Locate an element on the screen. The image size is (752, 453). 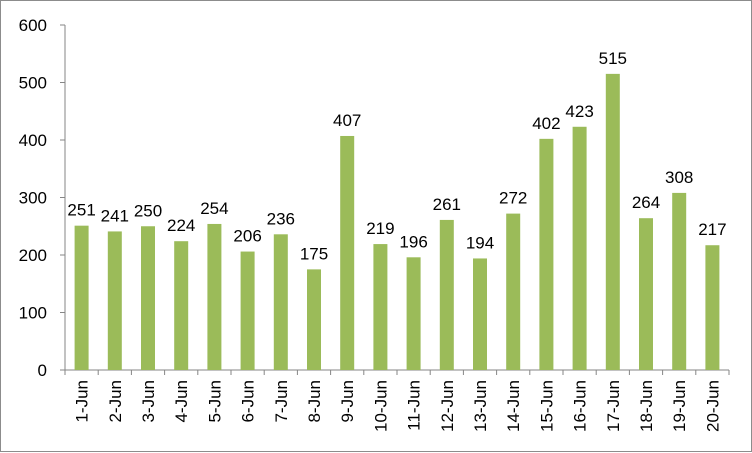
data-label-11-Jun: 196 is located at coordinates (413, 241).